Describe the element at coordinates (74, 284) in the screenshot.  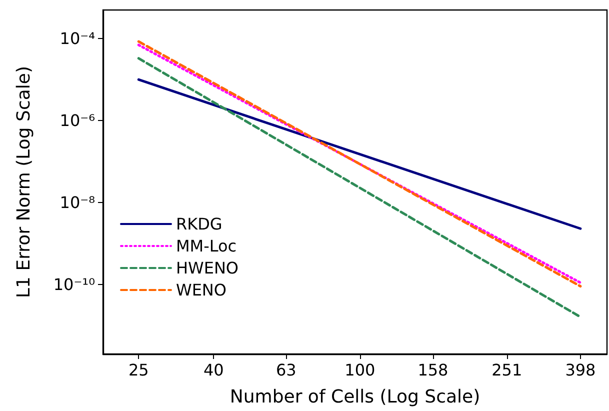
I see `y-tick-label: 10⁻¹⁰` at that location.